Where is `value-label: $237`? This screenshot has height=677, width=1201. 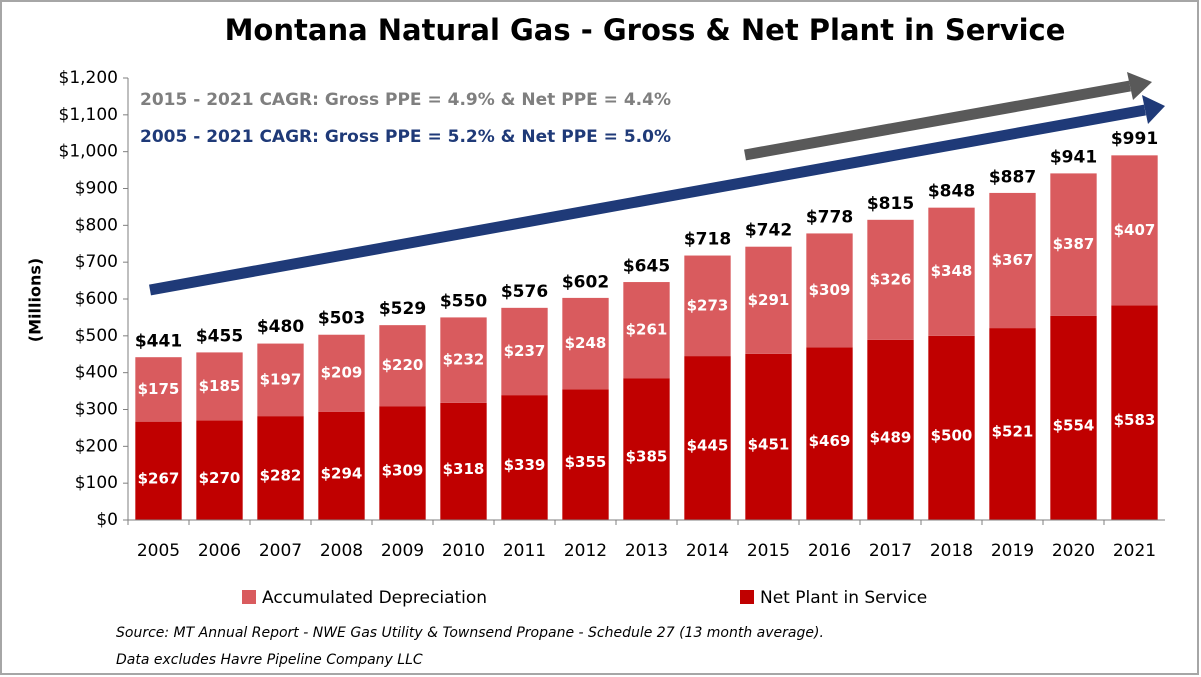
value-label: $237 is located at coordinates (525, 351).